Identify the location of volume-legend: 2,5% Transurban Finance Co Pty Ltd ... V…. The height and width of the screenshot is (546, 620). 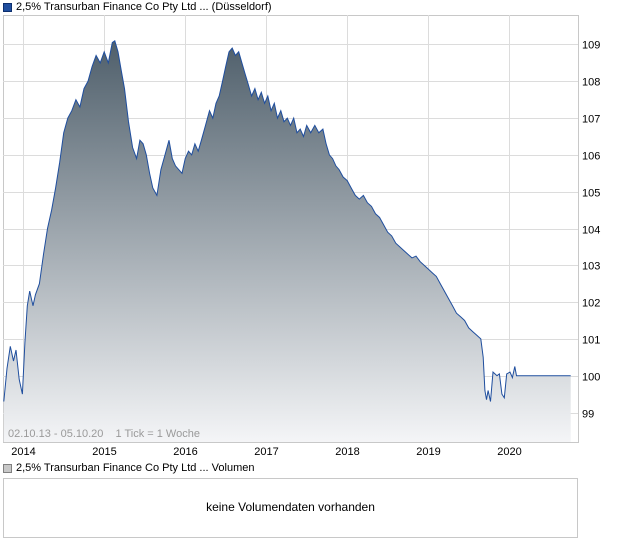
(128, 468).